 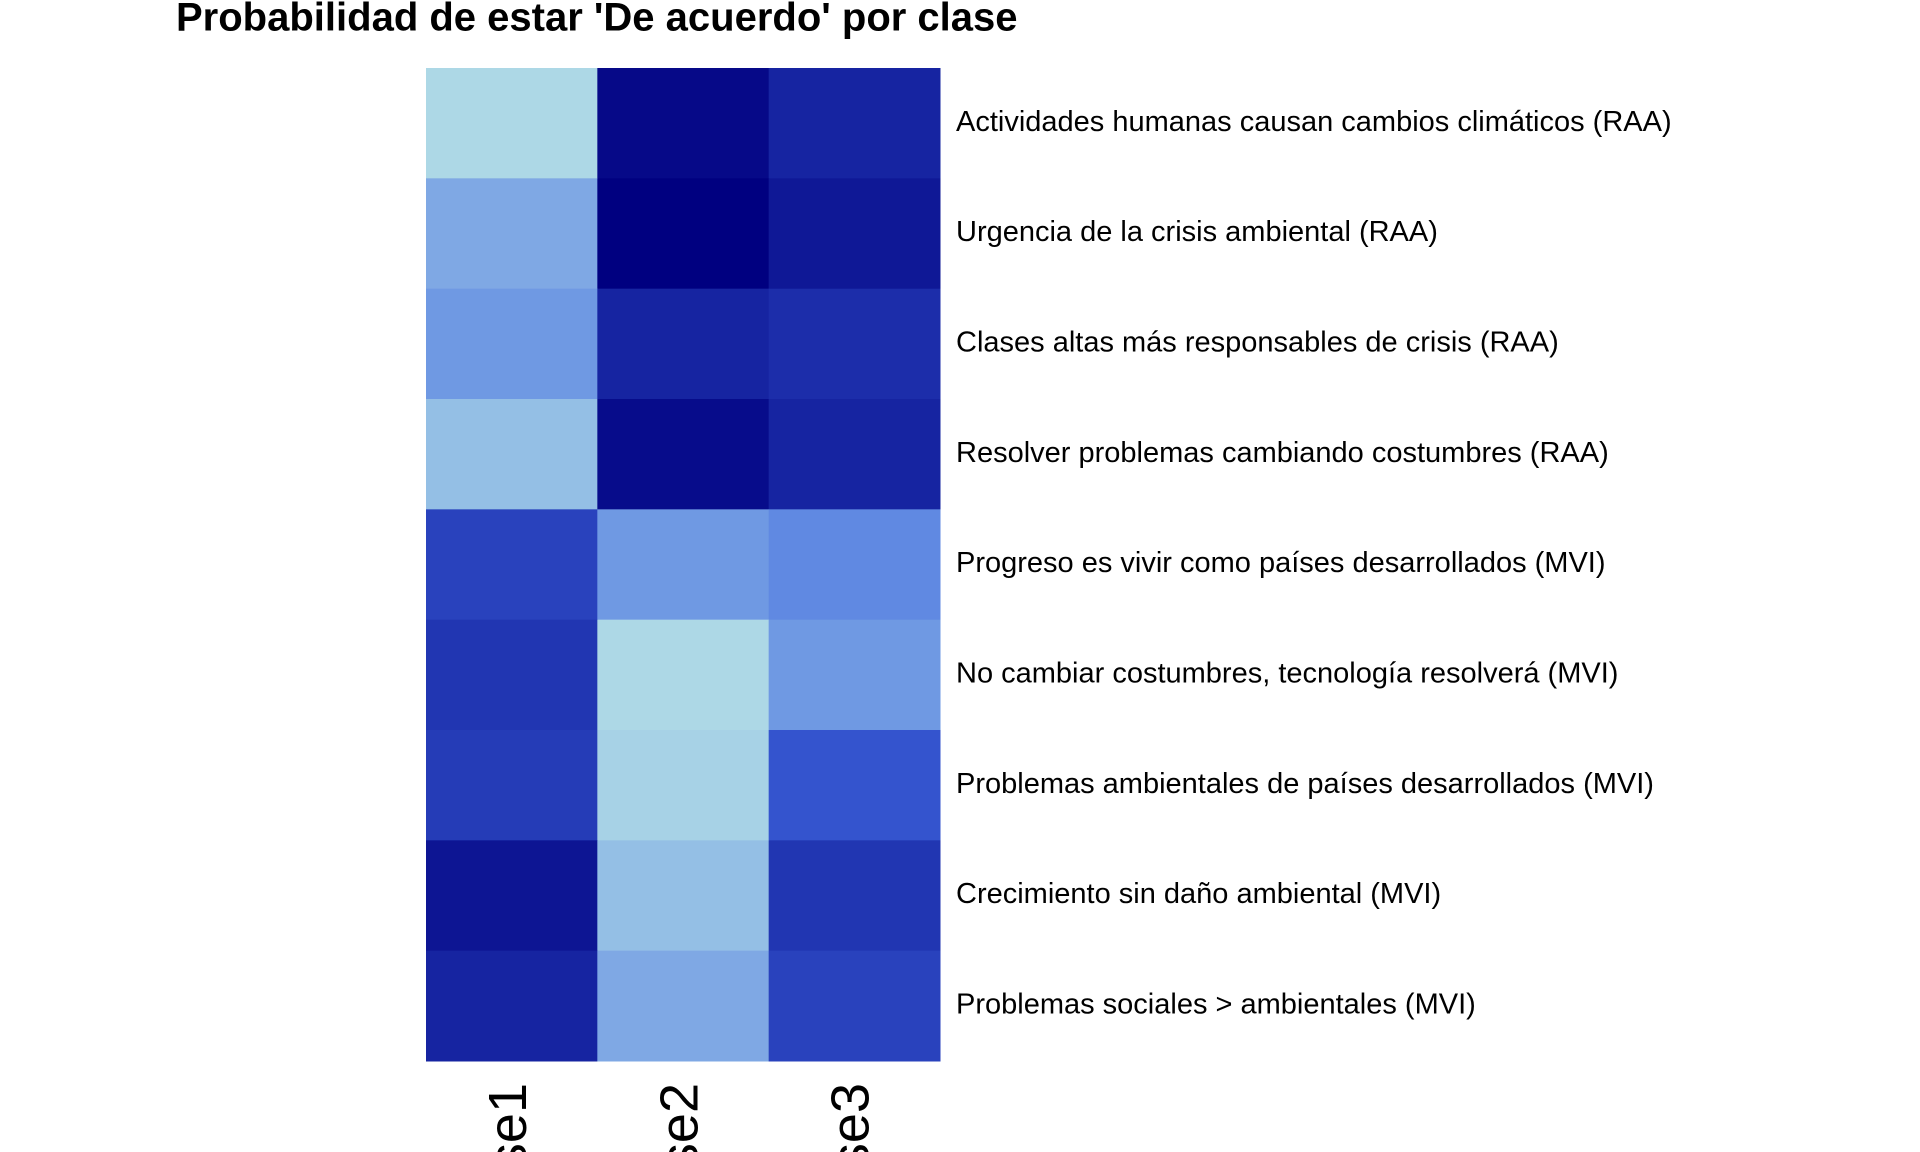 What do you see at coordinates (1197, 232) in the screenshot?
I see `row-label: Urgencia de la crisis ambiental (RAA)` at bounding box center [1197, 232].